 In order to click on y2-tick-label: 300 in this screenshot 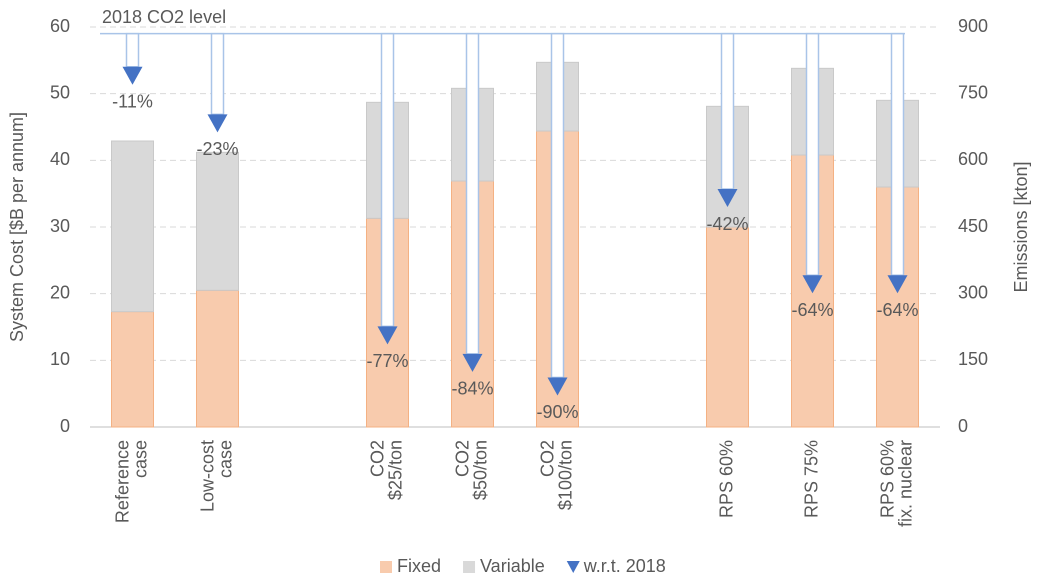, I will do `click(973, 292)`.